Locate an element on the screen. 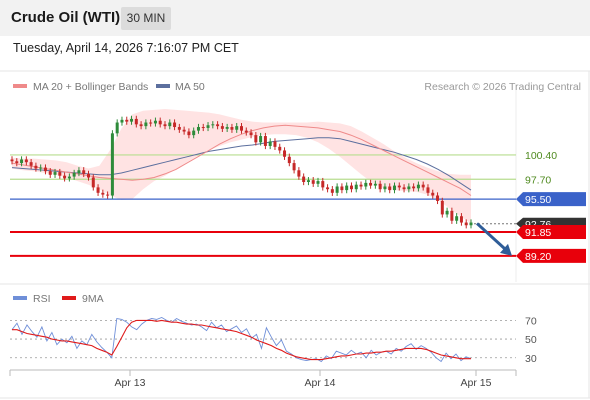  rsi-ma-legend-label: 9MA is located at coordinates (93, 299).